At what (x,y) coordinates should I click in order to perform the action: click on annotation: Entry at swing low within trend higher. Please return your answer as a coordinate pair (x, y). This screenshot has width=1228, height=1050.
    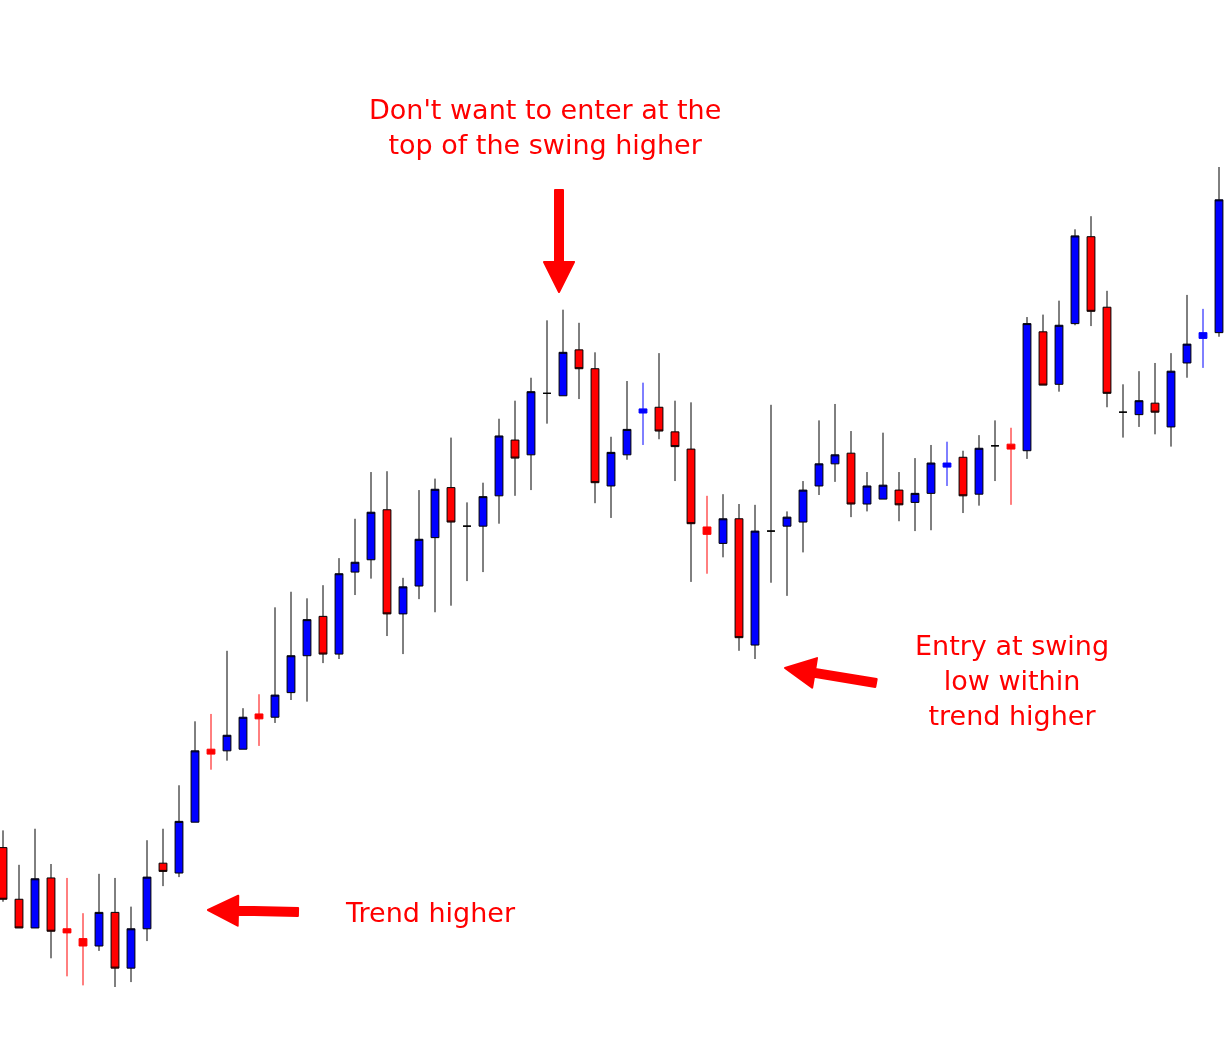
    Looking at the image, I should click on (1012, 681).